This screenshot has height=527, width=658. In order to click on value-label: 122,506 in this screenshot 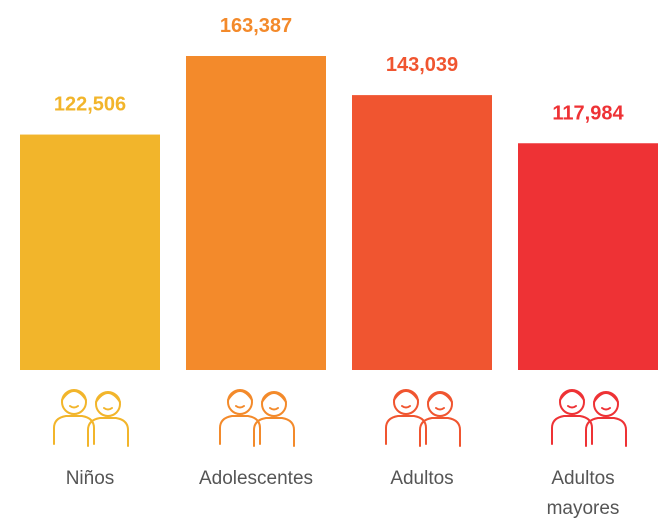, I will do `click(90, 105)`.